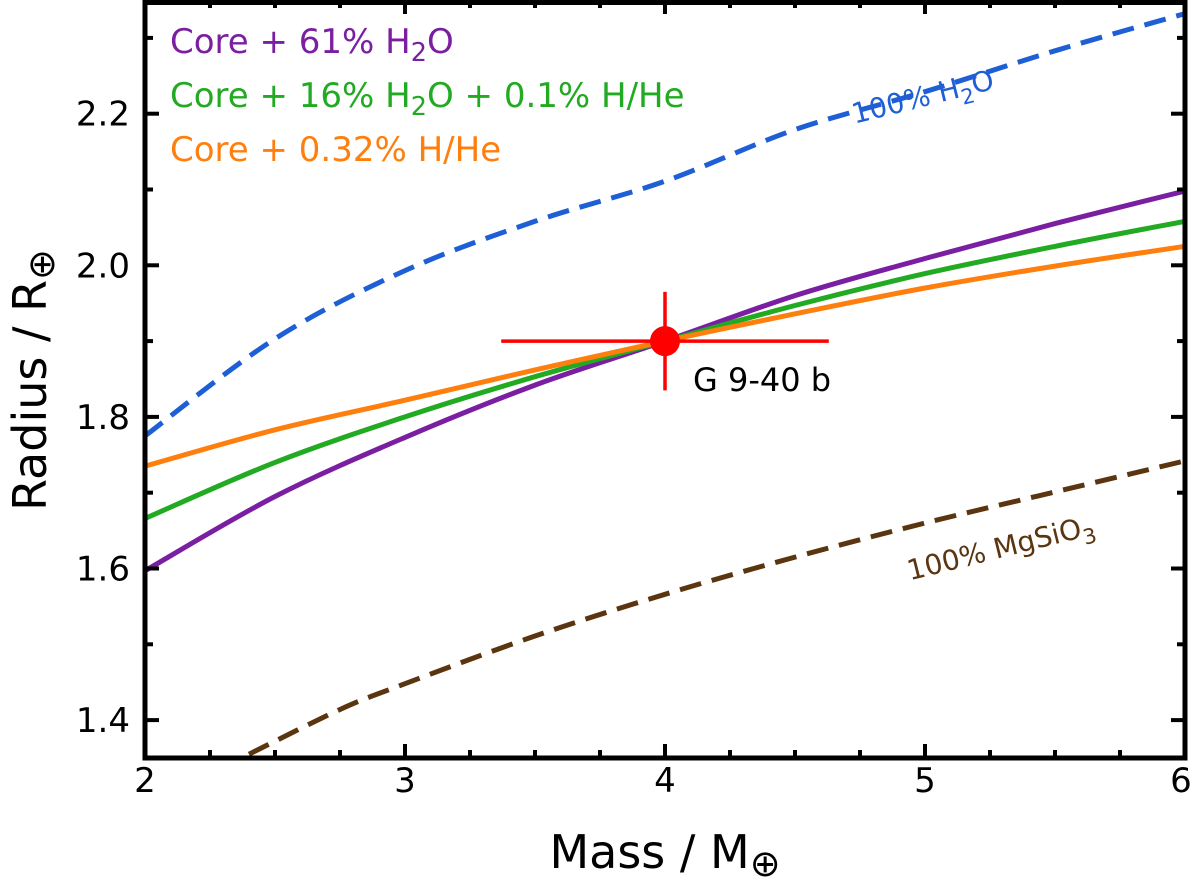  Describe the element at coordinates (665, 781) in the screenshot. I see `x-tick-label: 4` at that location.